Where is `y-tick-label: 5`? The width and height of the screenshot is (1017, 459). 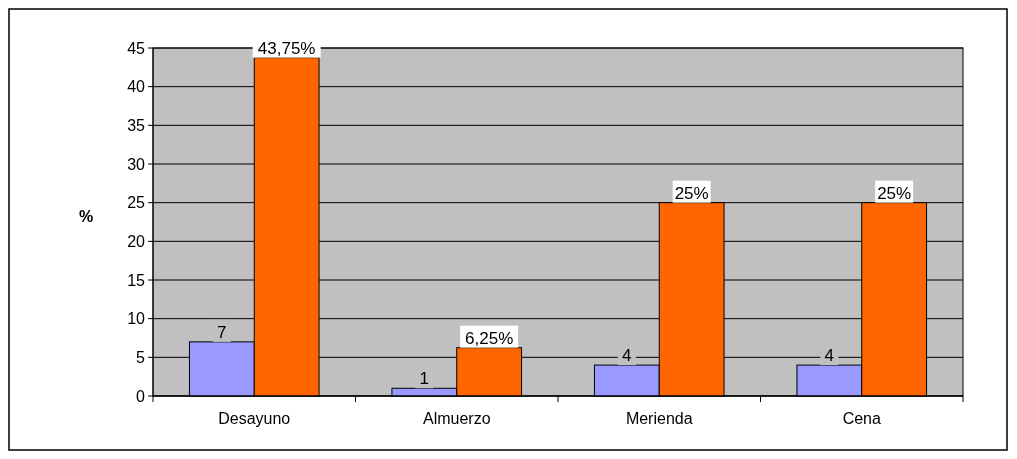
y-tick-label: 5 is located at coordinates (141, 357).